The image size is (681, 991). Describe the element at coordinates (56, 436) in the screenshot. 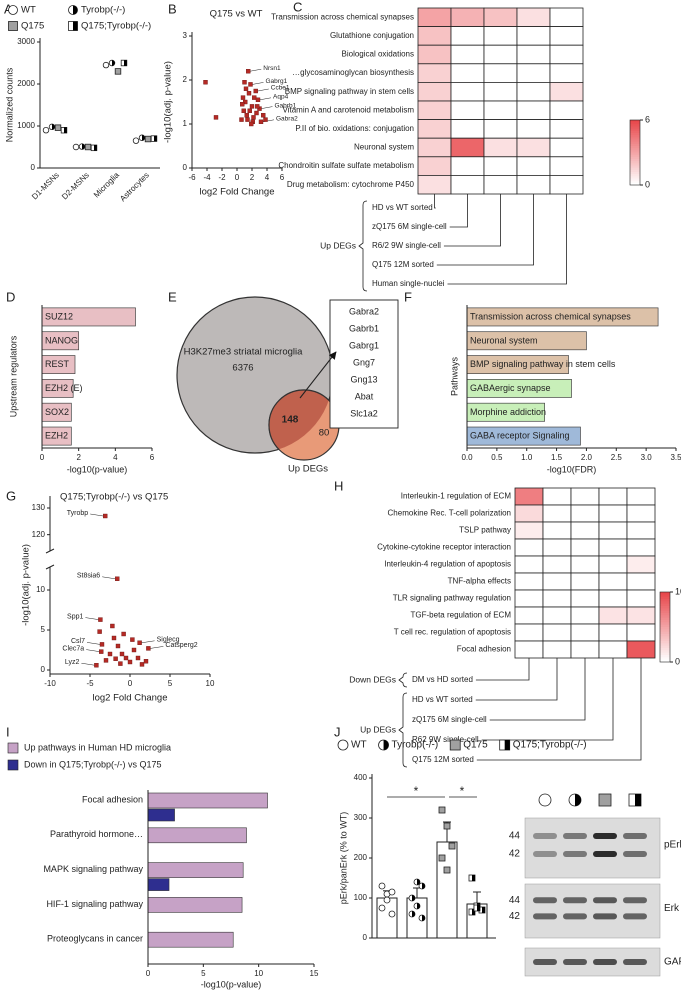

I see `bar-label: EZH2` at that location.